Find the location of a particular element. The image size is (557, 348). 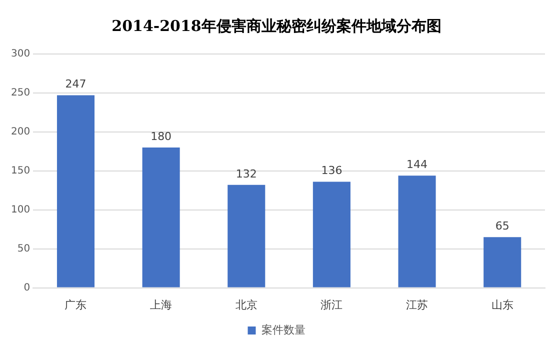

x-tick-label: 浙江 is located at coordinates (331, 305).